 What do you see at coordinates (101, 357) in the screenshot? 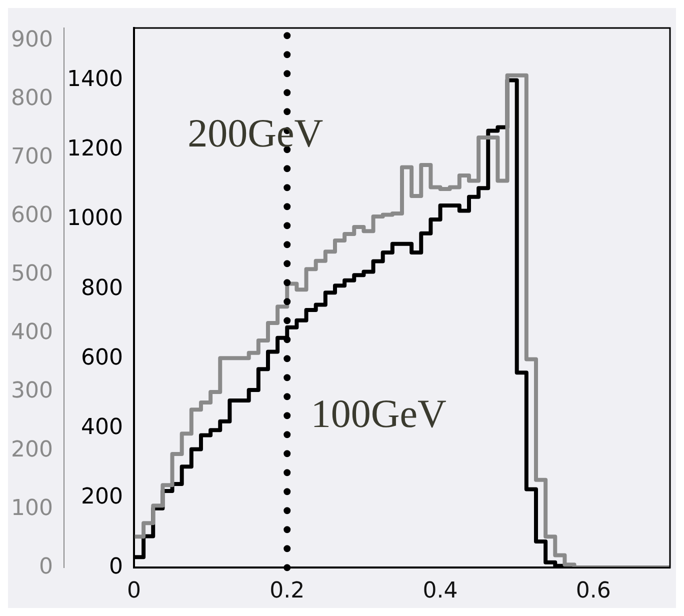
I see `y-tick-label: 600` at bounding box center [101, 357].